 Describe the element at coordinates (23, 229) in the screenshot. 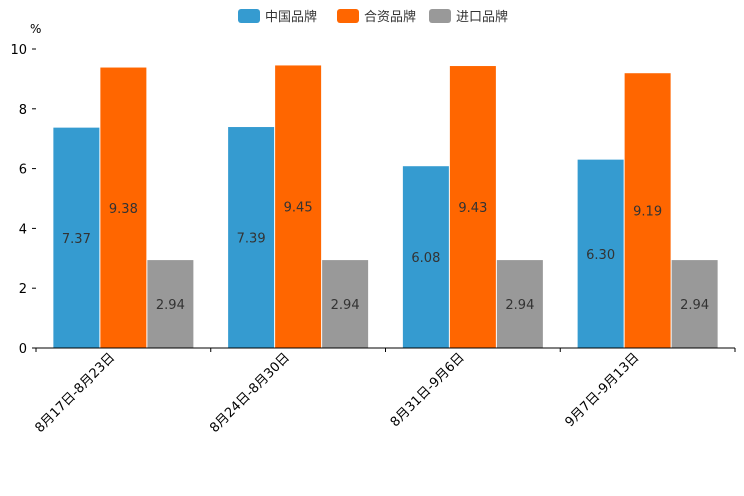

I see `y-tick-label: 4` at that location.